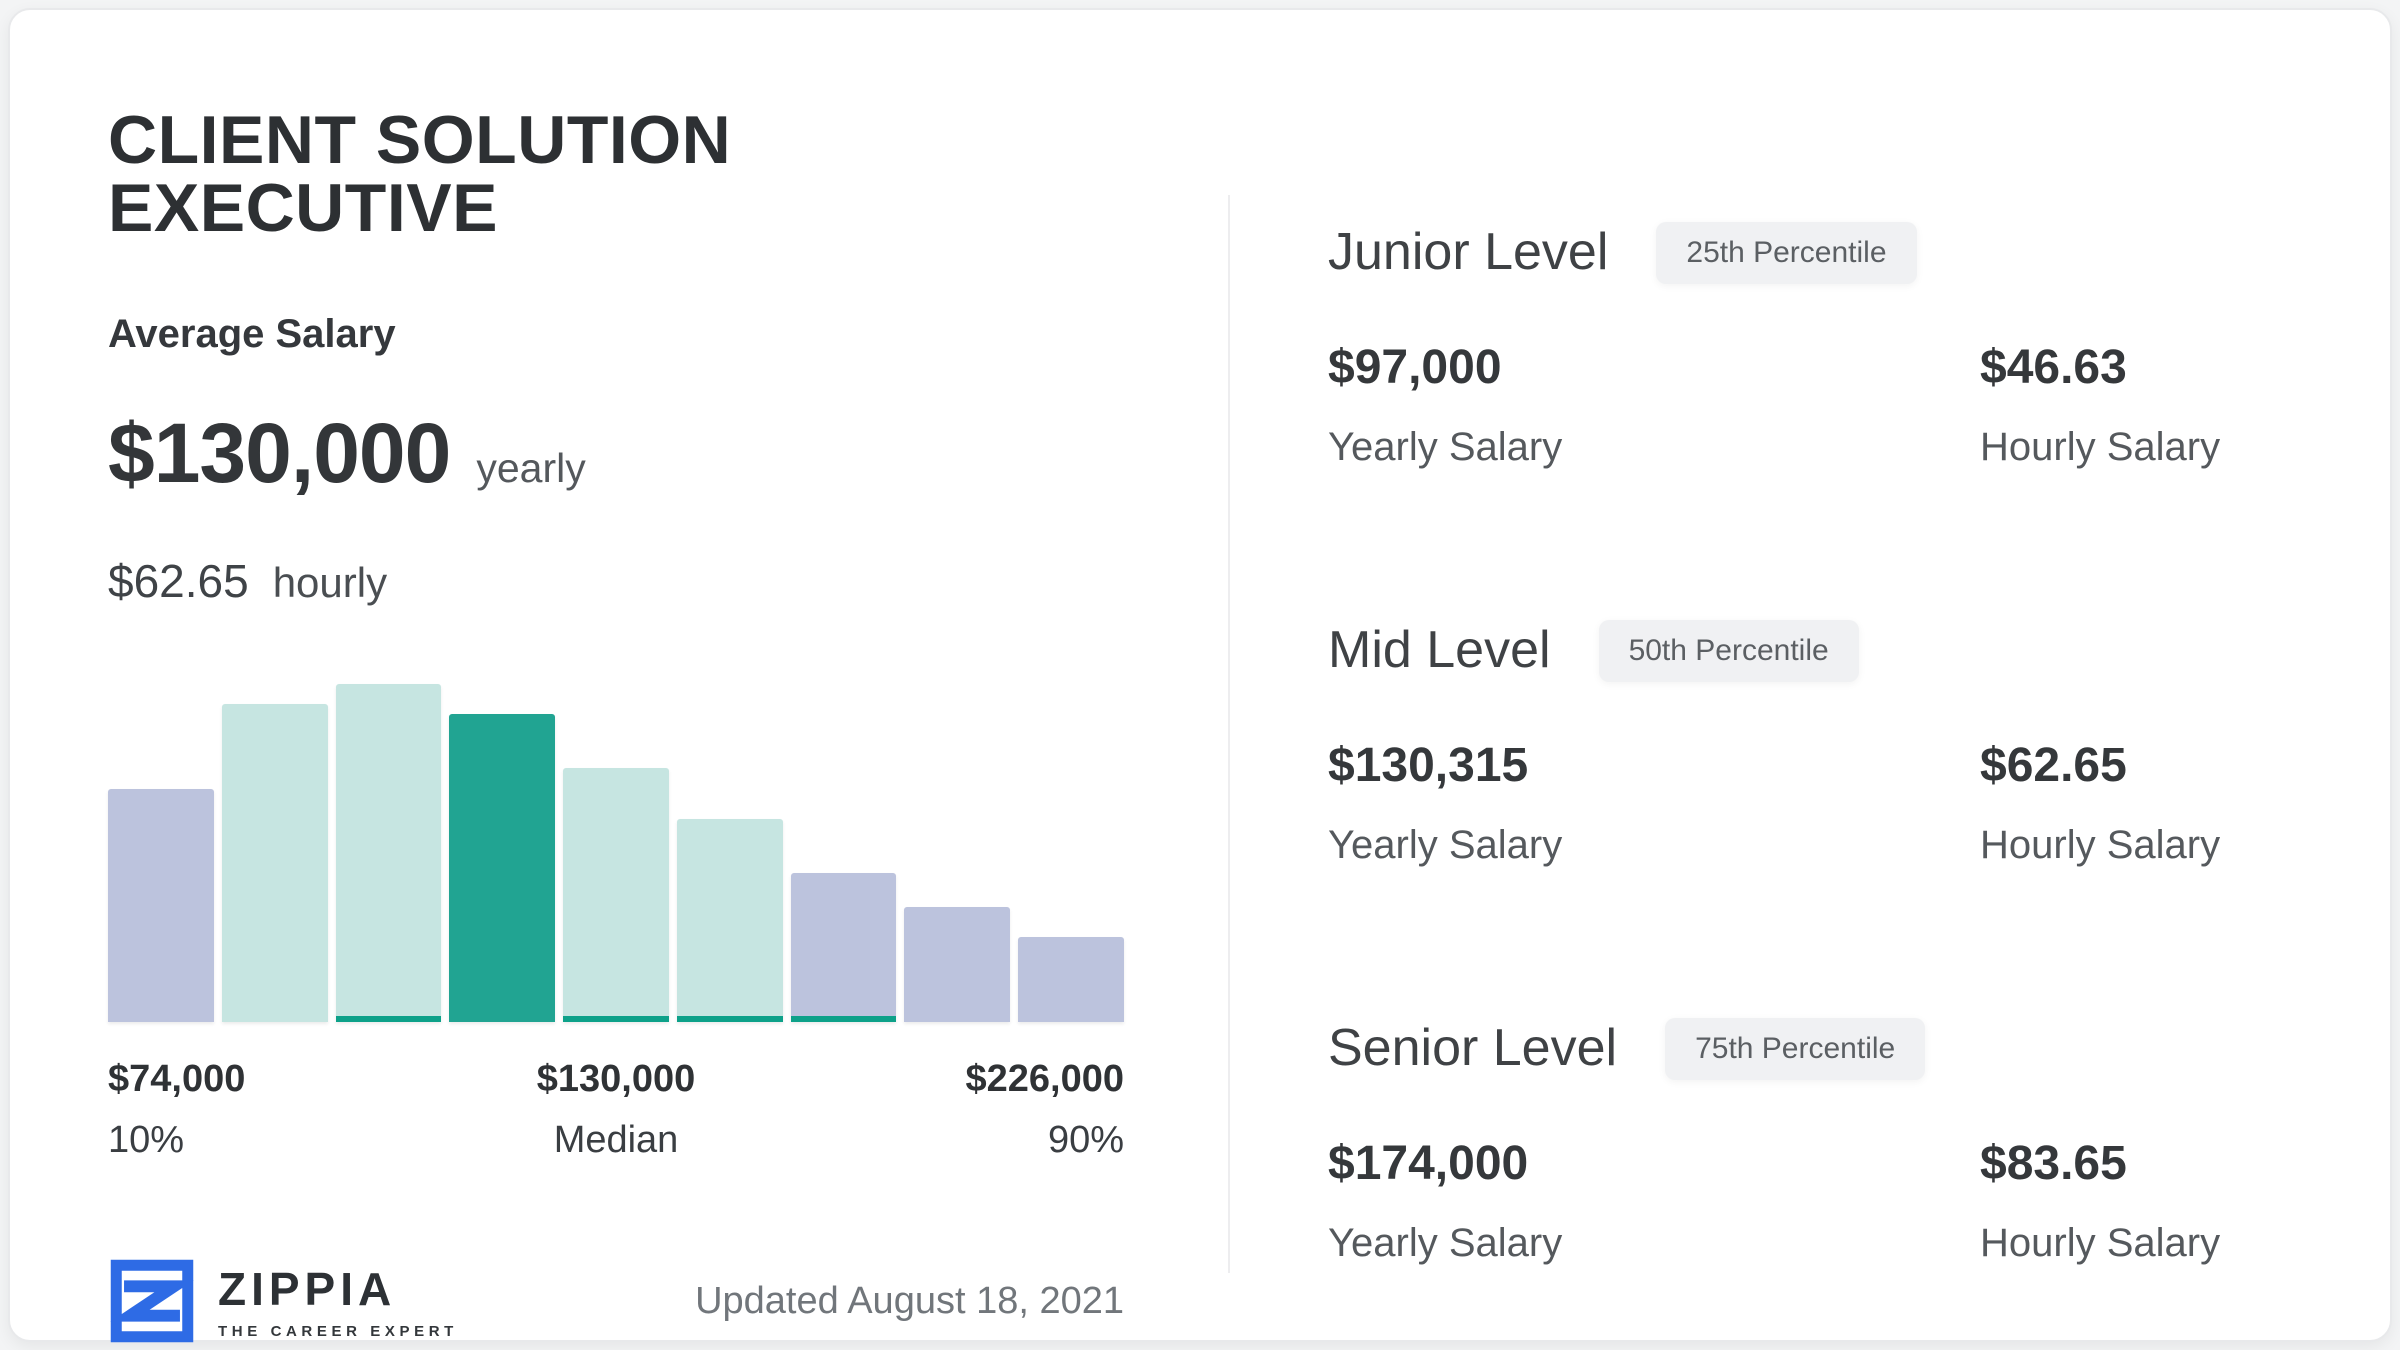 The image size is (2400, 1350). Describe the element at coordinates (1473, 1048) in the screenshot. I see `level-name: Senior Level` at that location.